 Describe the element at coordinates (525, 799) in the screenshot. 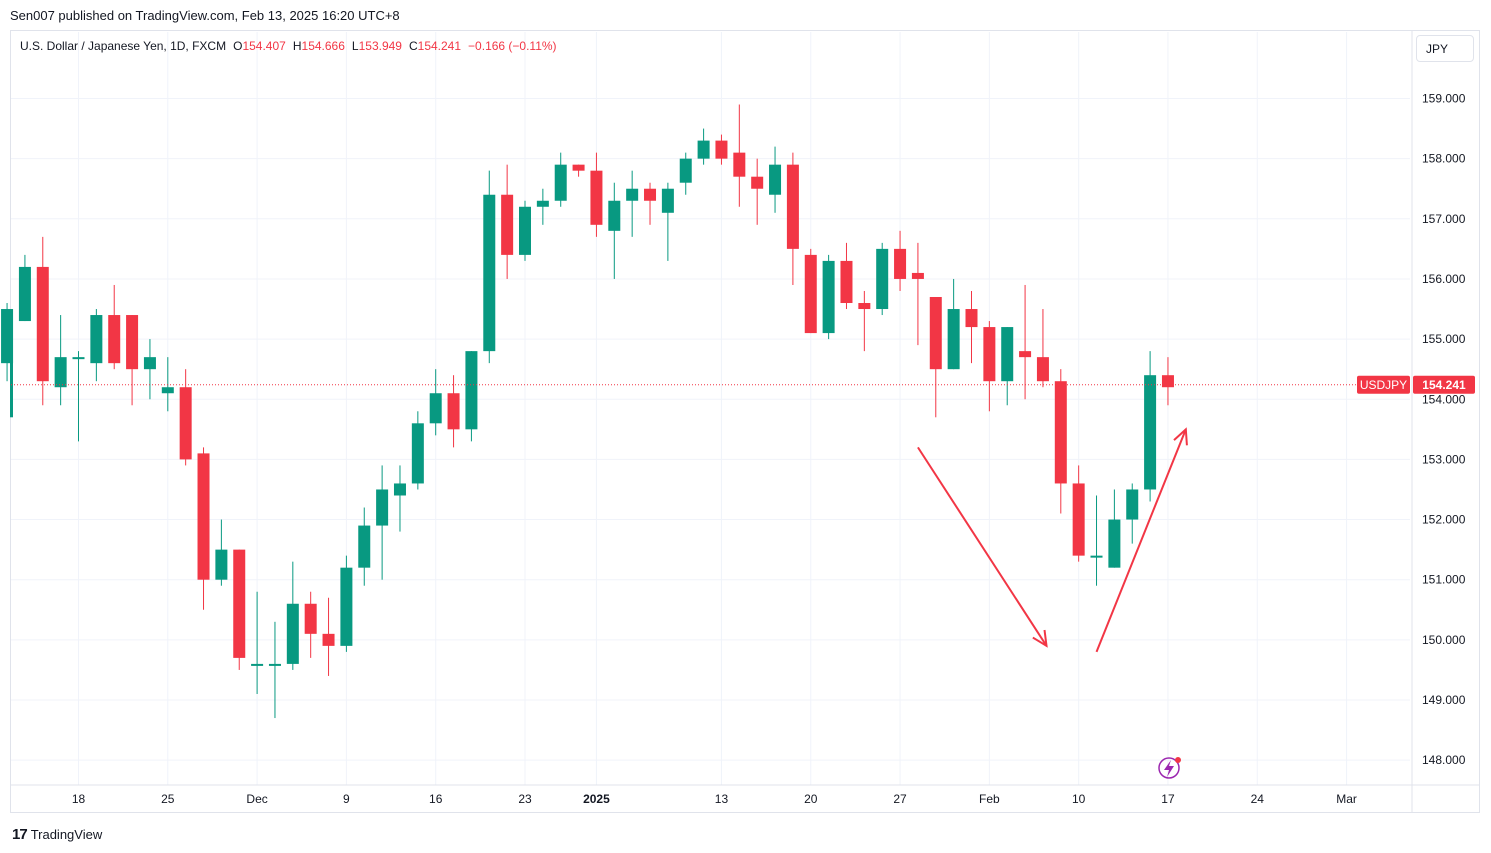

I see `x-tick-label: 23` at that location.